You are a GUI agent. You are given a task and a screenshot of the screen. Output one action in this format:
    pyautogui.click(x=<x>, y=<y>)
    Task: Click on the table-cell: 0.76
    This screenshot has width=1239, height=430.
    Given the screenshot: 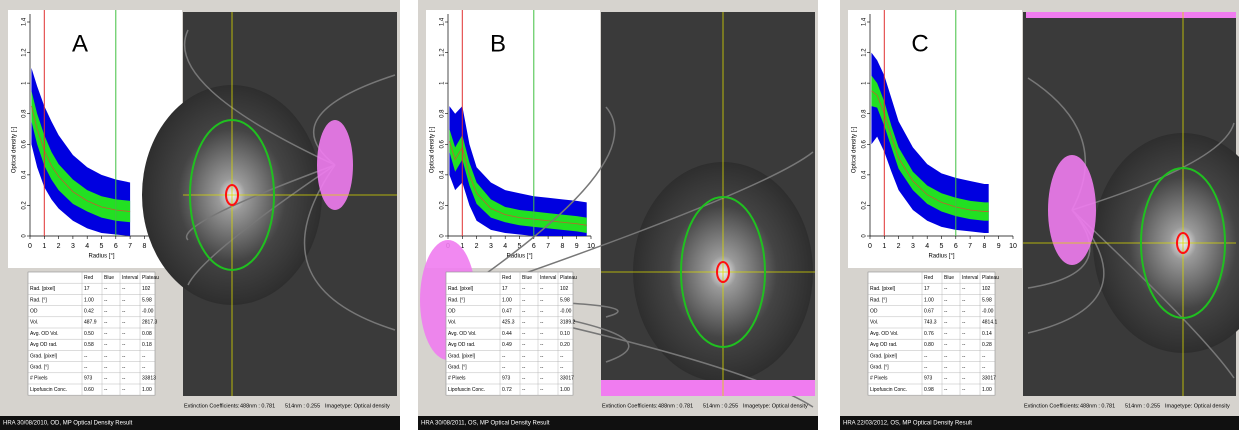 What is the action you would take?
    pyautogui.click(x=929, y=334)
    